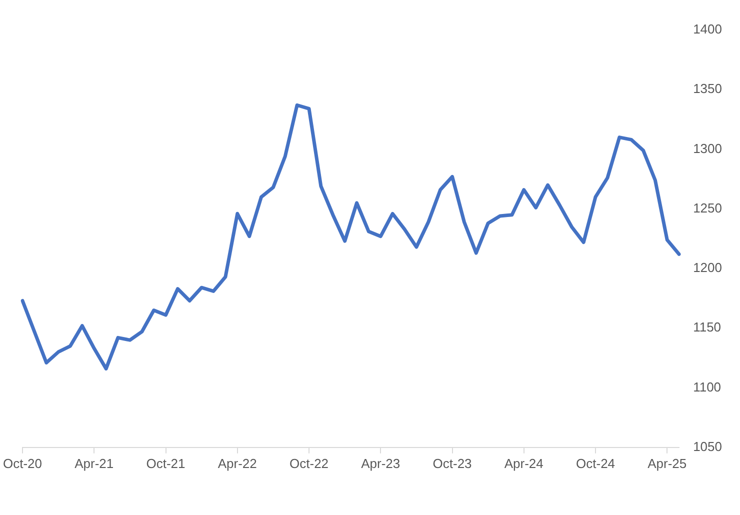  Describe the element at coordinates (707, 268) in the screenshot. I see `y-tick-label: 1200` at that location.